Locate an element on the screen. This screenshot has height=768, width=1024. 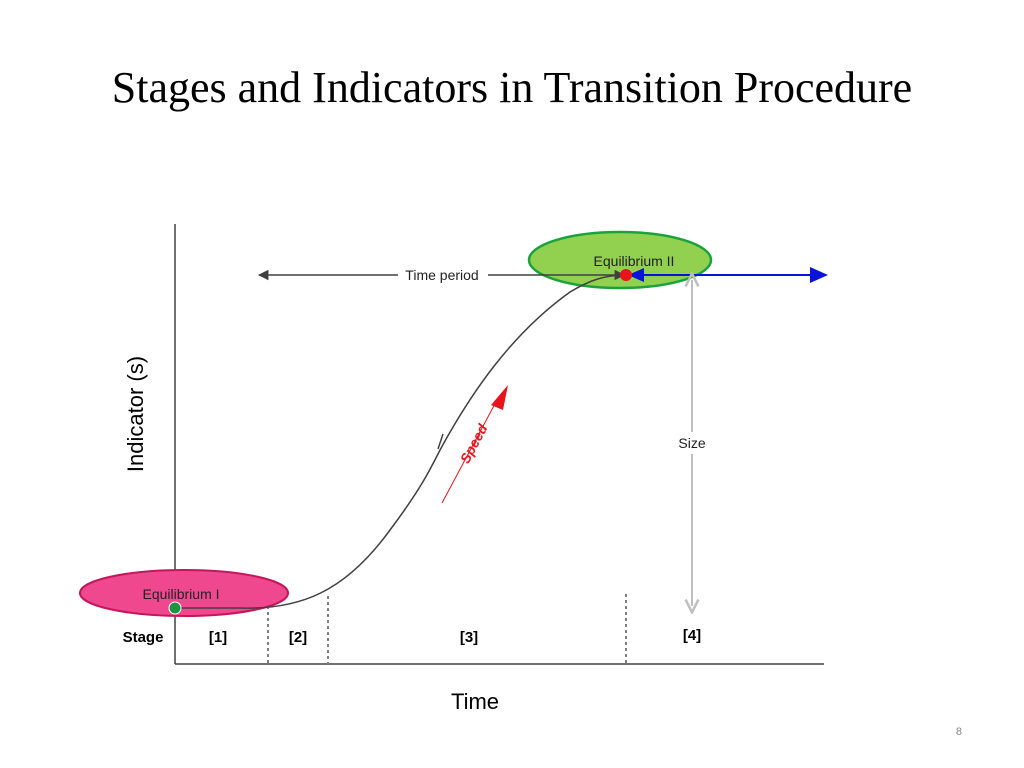
stage-3-label: [3] is located at coordinates (469, 637).